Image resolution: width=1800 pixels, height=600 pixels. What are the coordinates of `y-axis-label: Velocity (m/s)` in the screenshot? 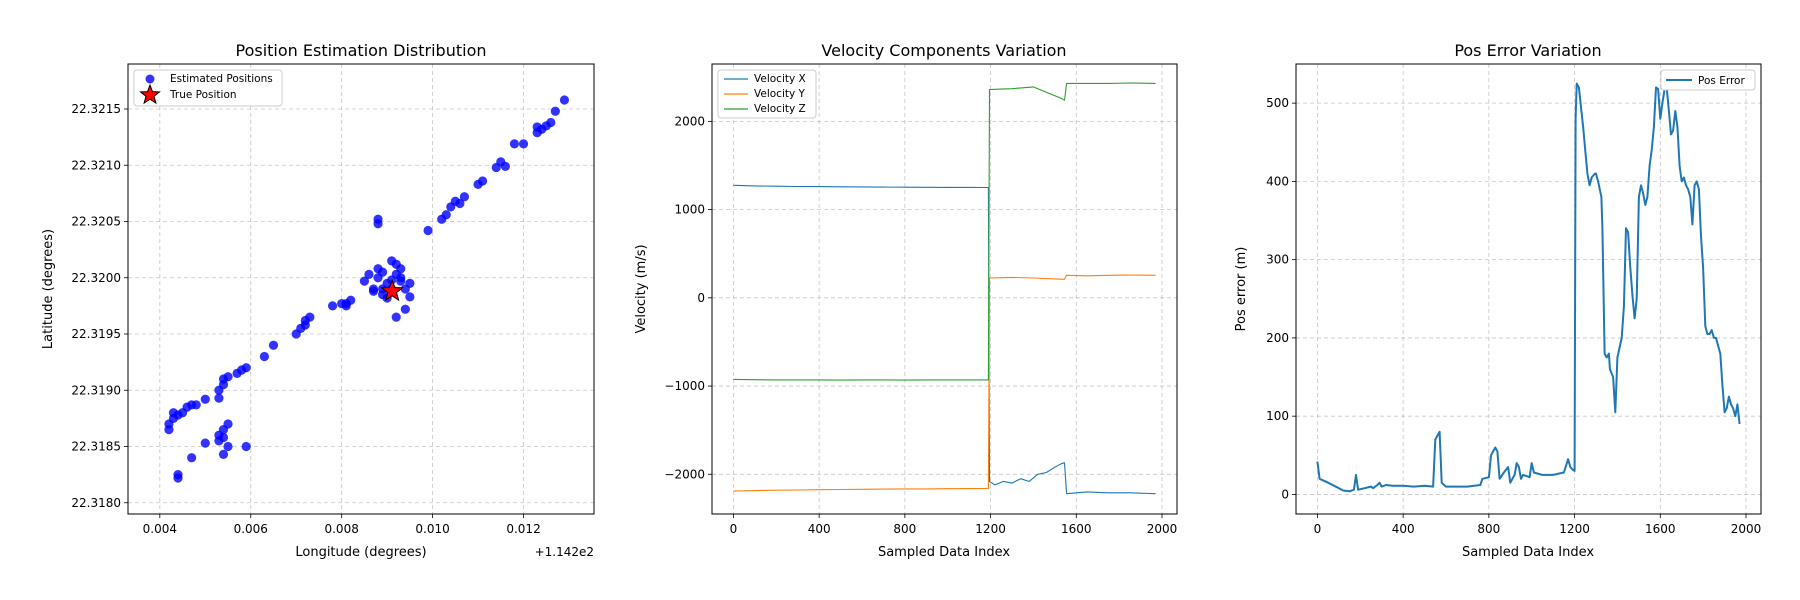 It's located at (641, 288).